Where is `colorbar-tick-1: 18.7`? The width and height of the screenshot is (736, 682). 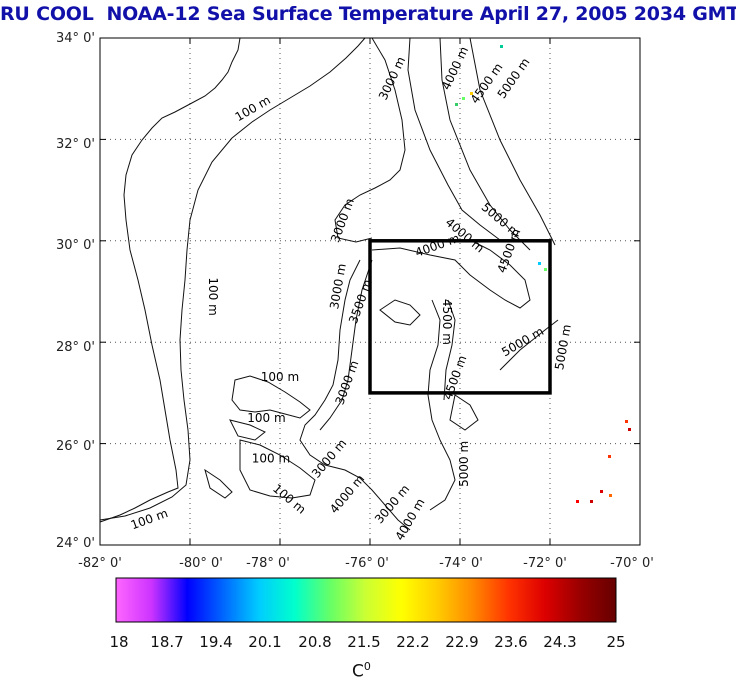
colorbar-tick-1: 18.7 is located at coordinates (167, 642).